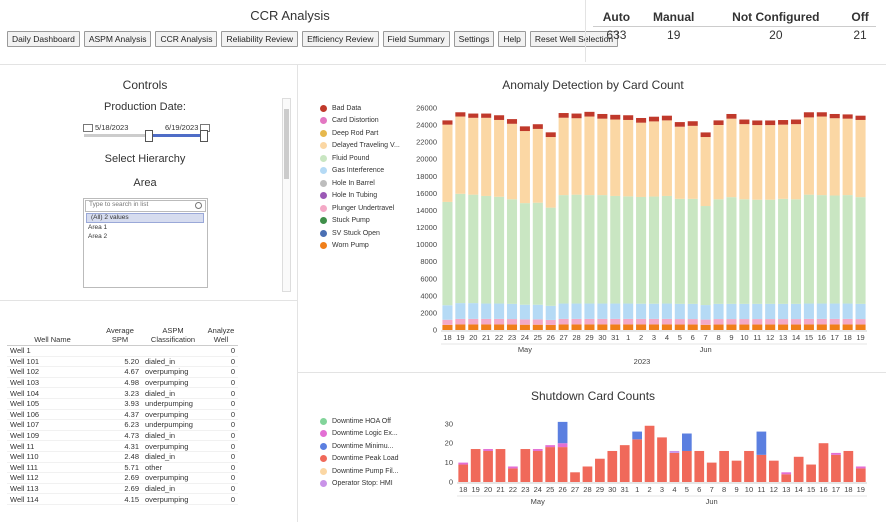  Describe the element at coordinates (117, 39) in the screenshot. I see `nav-aspm-analysis-button: ASPM Analysis` at that location.